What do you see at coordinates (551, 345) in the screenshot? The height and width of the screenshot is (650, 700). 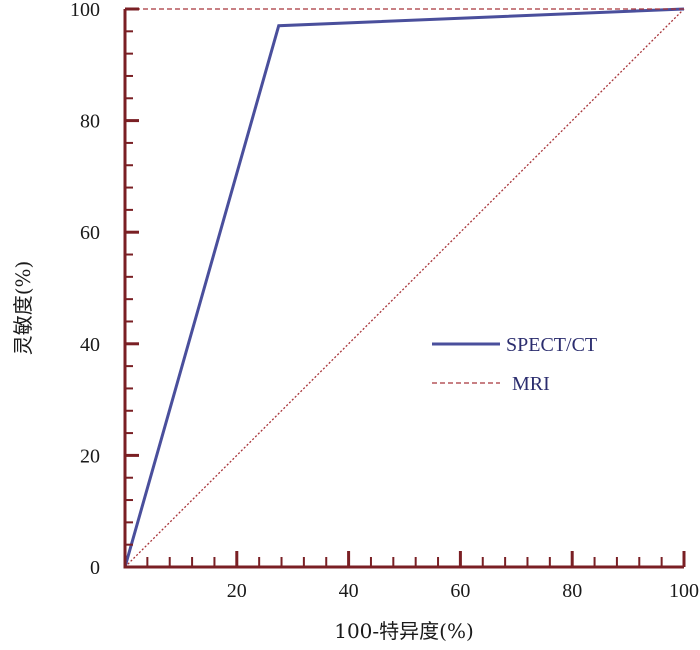 I see `legend-label-spect-ct: SPECT/CT` at bounding box center [551, 345].